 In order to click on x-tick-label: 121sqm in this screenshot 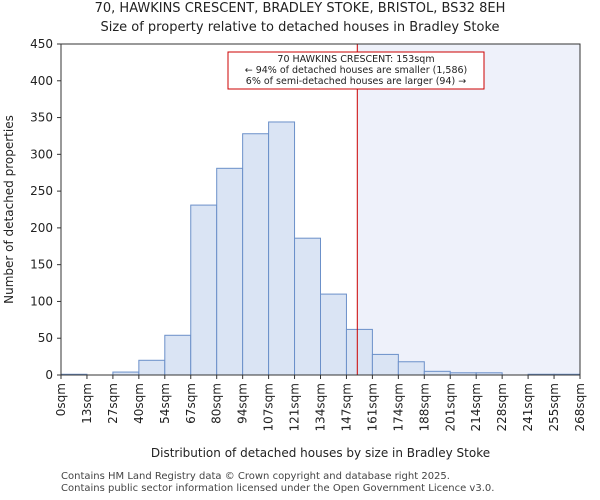, I will do `click(295, 407)`.